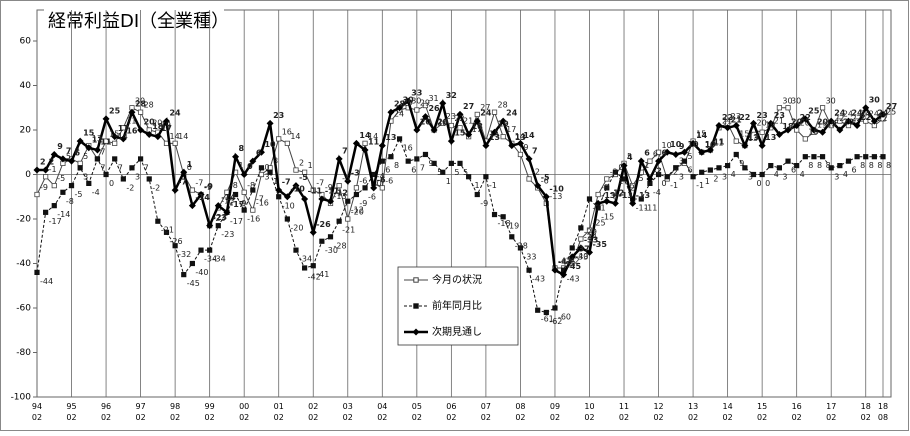 The height and width of the screenshot is (436, 910). What do you see at coordinates (175, 241) in the screenshot?
I see `value-label: -26` at bounding box center [175, 241].